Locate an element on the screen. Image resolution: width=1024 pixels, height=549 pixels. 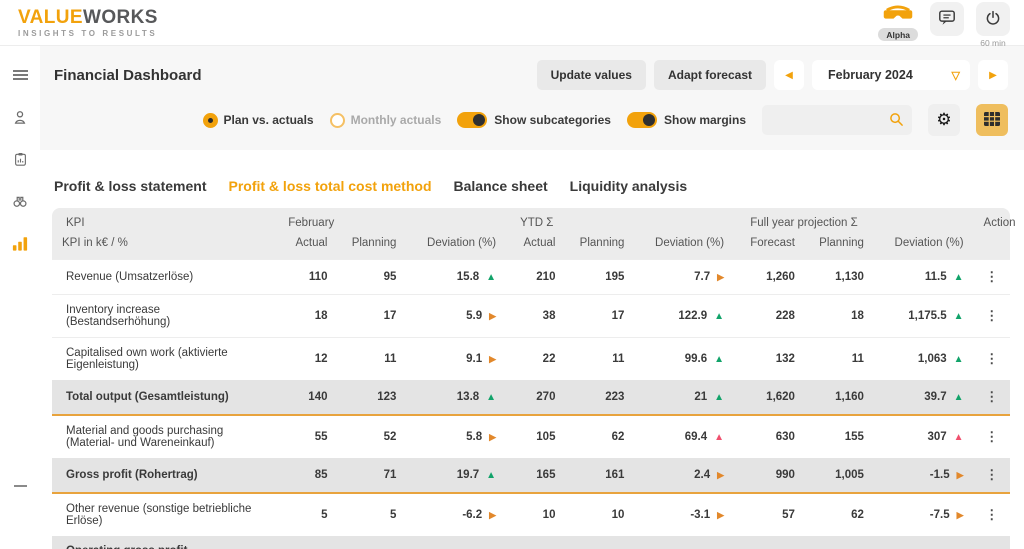
value-cell: 195 is located at coordinates (600, 277).